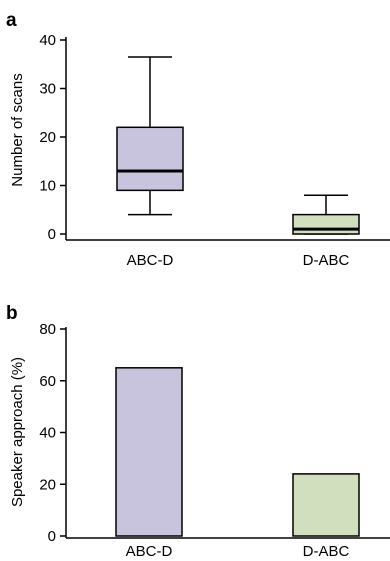 The width and height of the screenshot is (390, 561). Describe the element at coordinates (47, 137) in the screenshot. I see `panel-a-y-tick-label: 20` at that location.